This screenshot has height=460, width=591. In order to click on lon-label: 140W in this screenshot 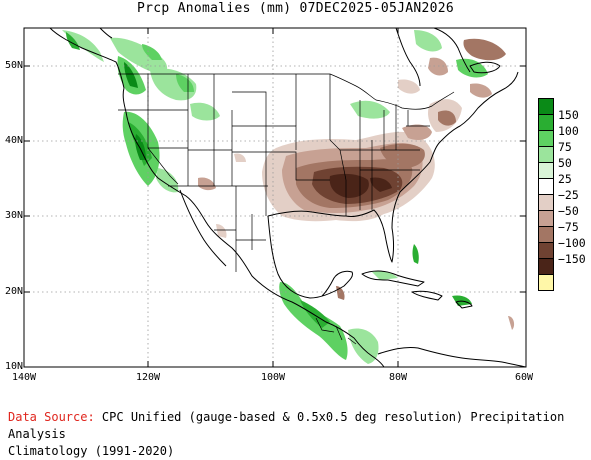, I will do `click(24, 377)`.